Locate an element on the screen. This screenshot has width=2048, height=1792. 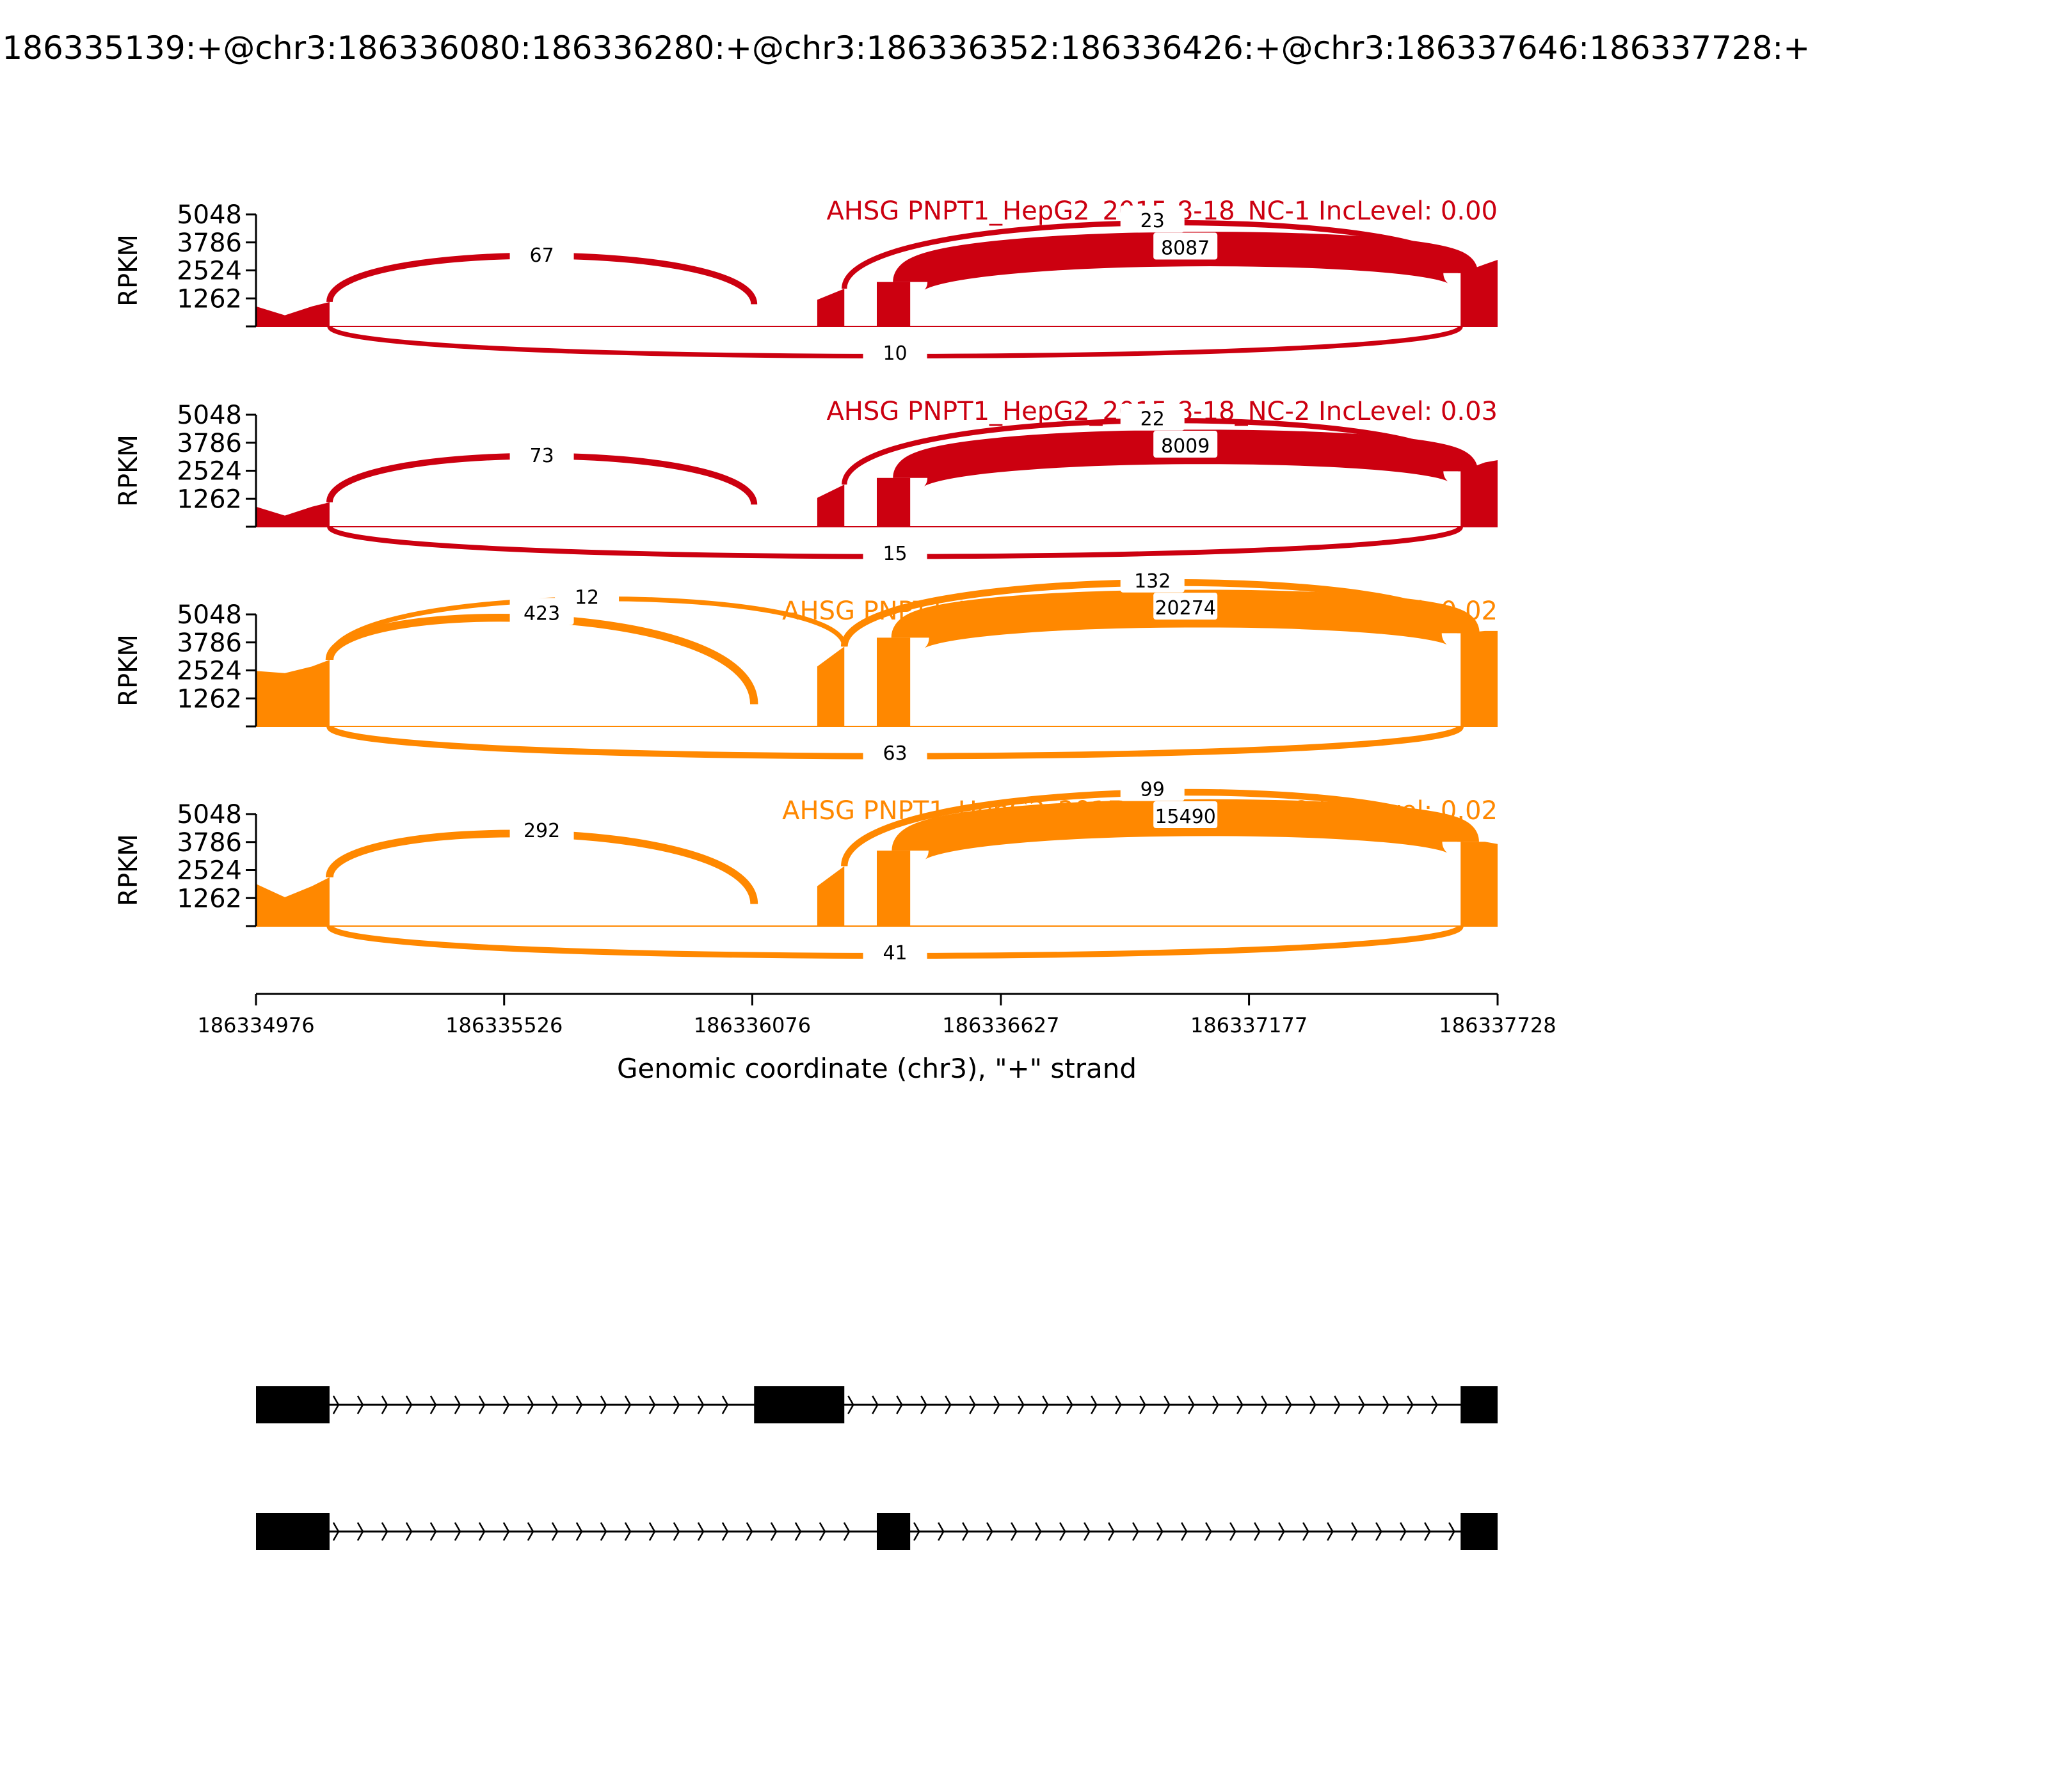
junction-count: 8087 is located at coordinates (1185, 248).